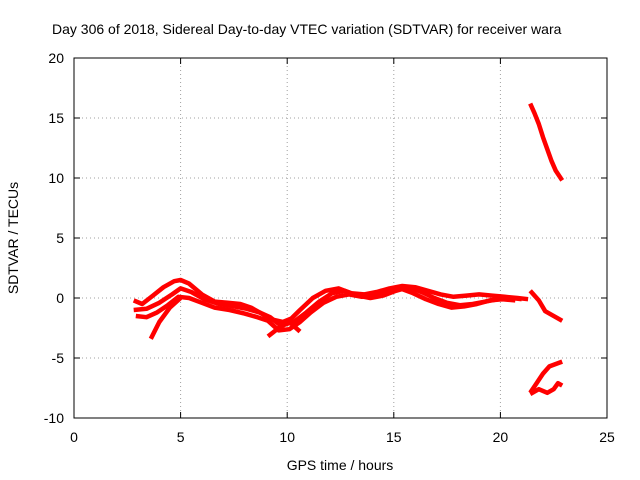 This screenshot has width=640, height=480. What do you see at coordinates (58, 358) in the screenshot?
I see `y-tick-label: -5` at bounding box center [58, 358].